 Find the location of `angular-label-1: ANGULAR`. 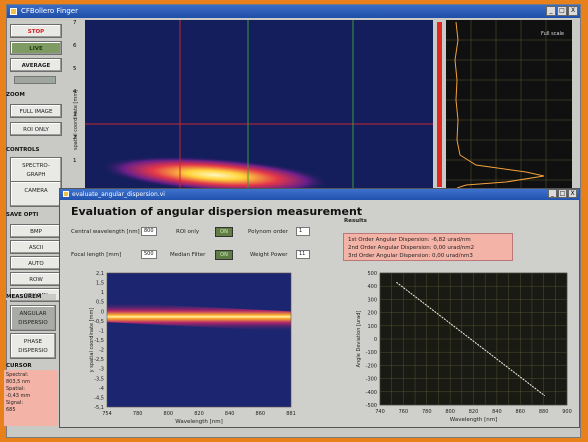

angular-label-1: ANGULAR is located at coordinates (33, 314).